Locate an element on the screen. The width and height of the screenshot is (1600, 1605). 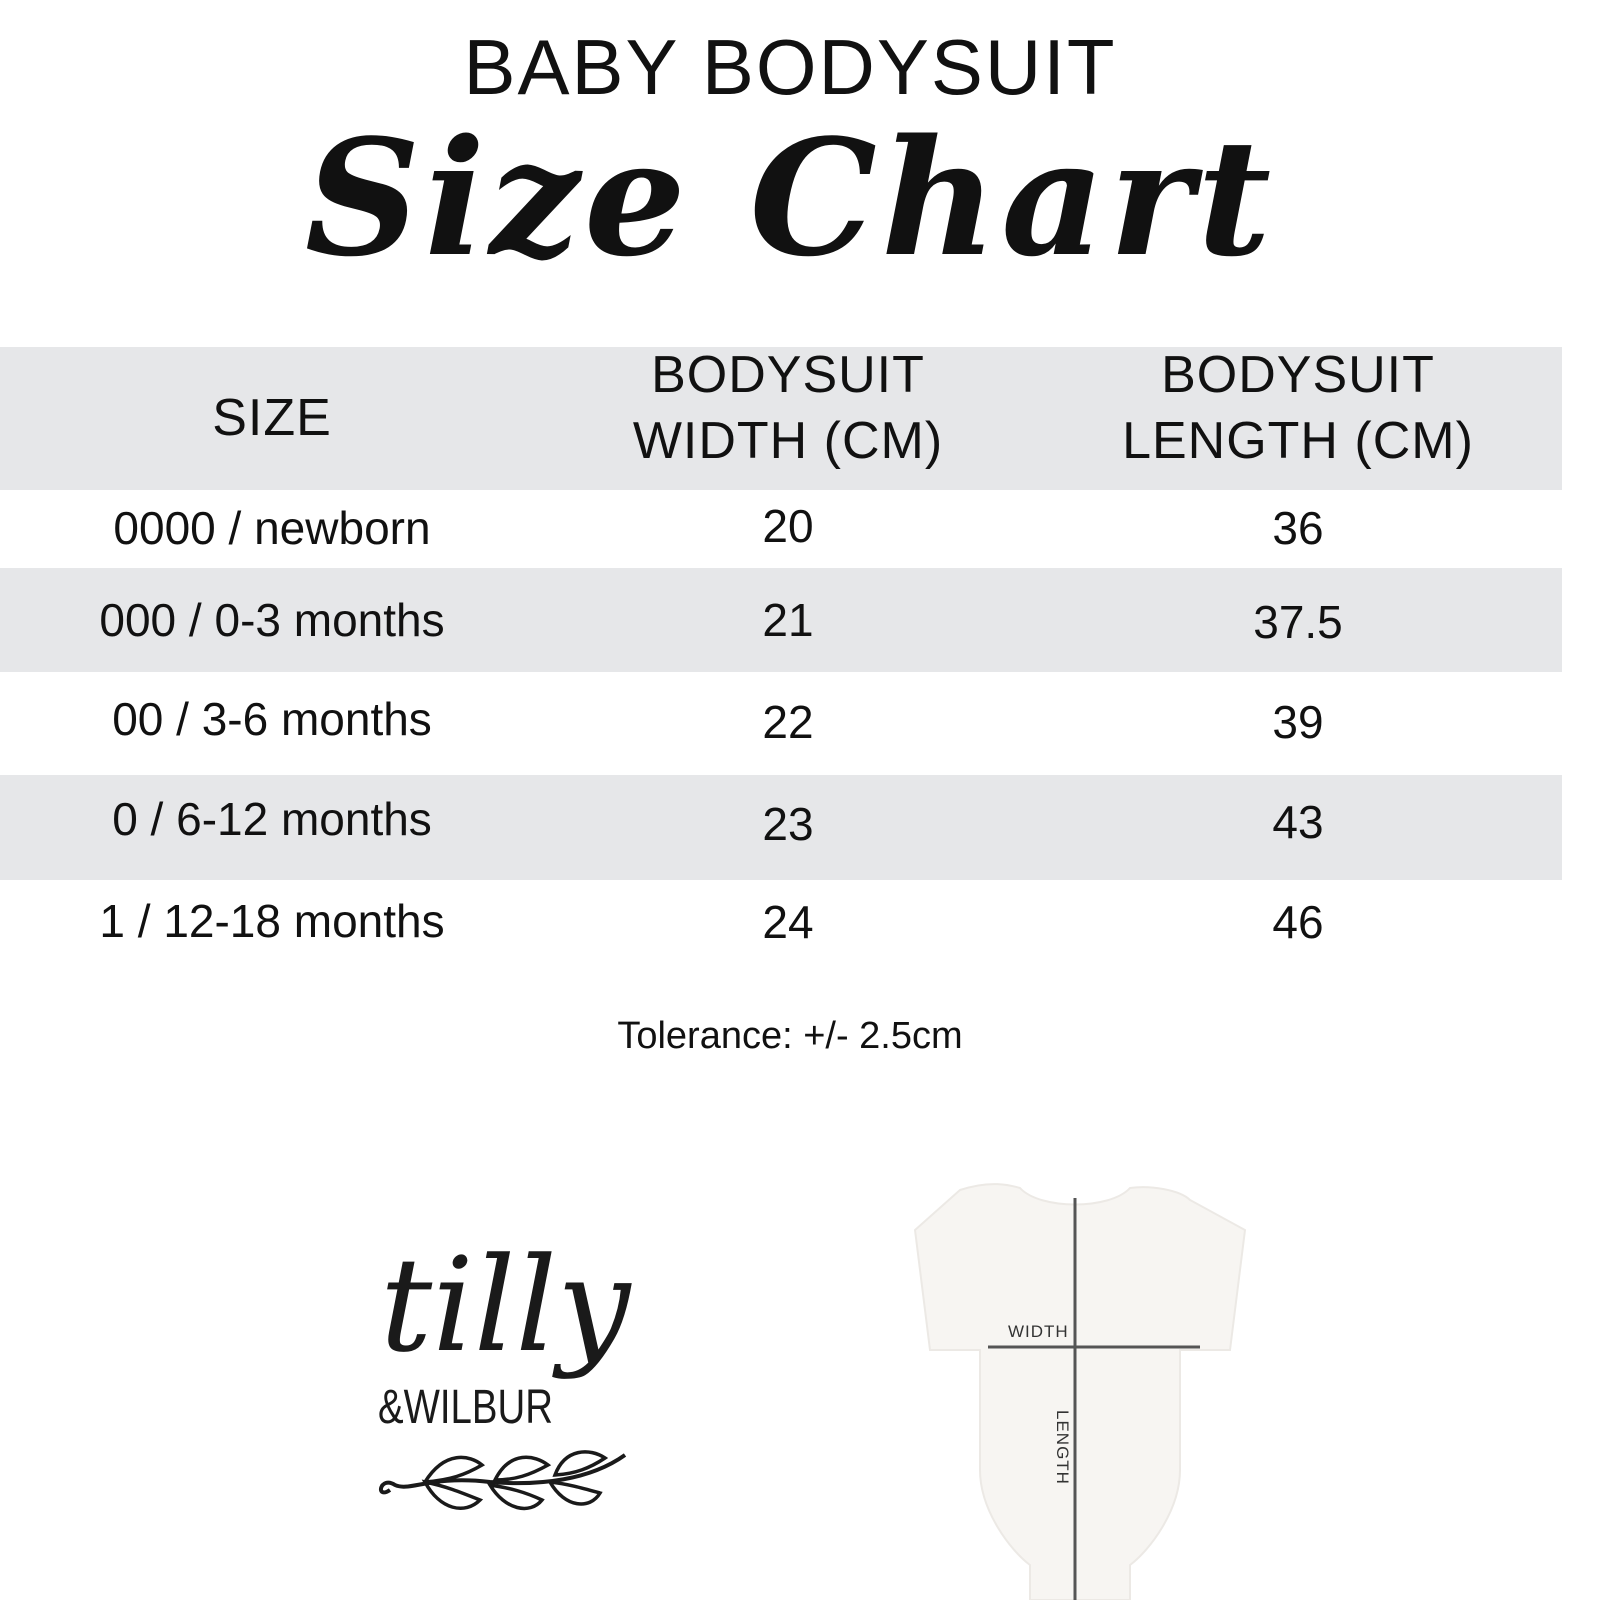
header-width-line2: WIDTH (CM) is located at coordinates (788, 441).